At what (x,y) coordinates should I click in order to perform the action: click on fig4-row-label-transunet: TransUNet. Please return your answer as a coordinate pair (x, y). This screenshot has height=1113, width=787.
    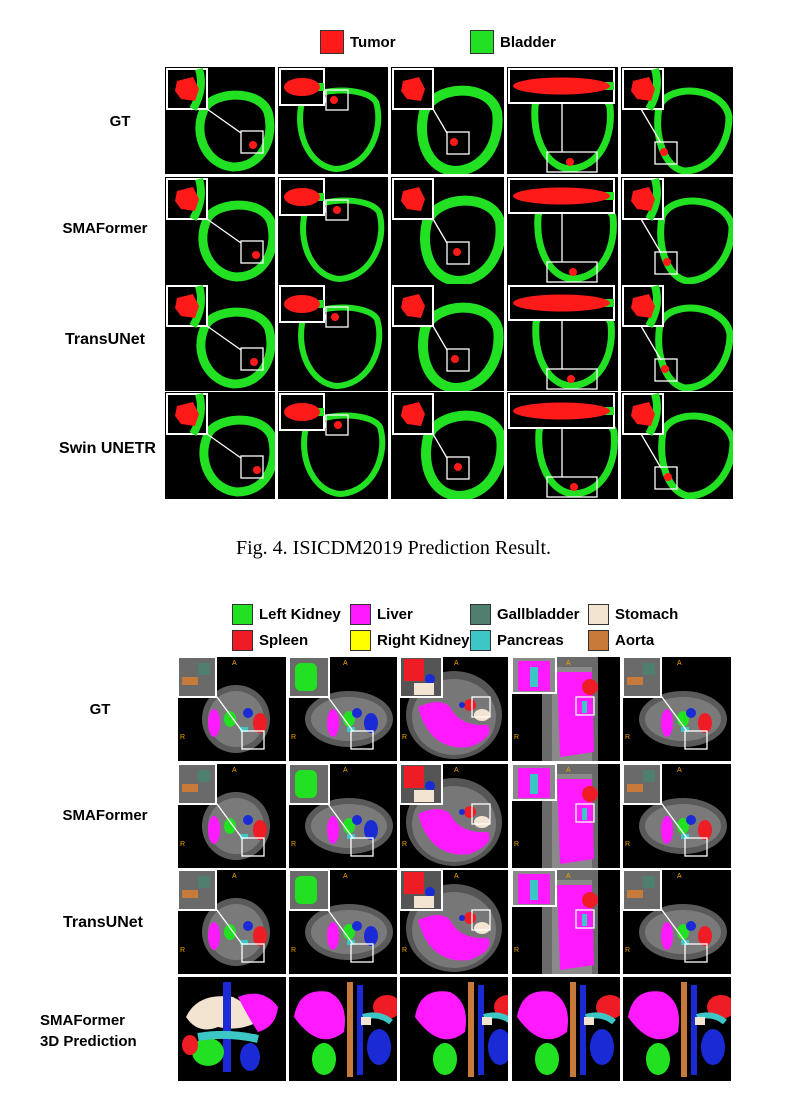
    Looking at the image, I should click on (105, 339).